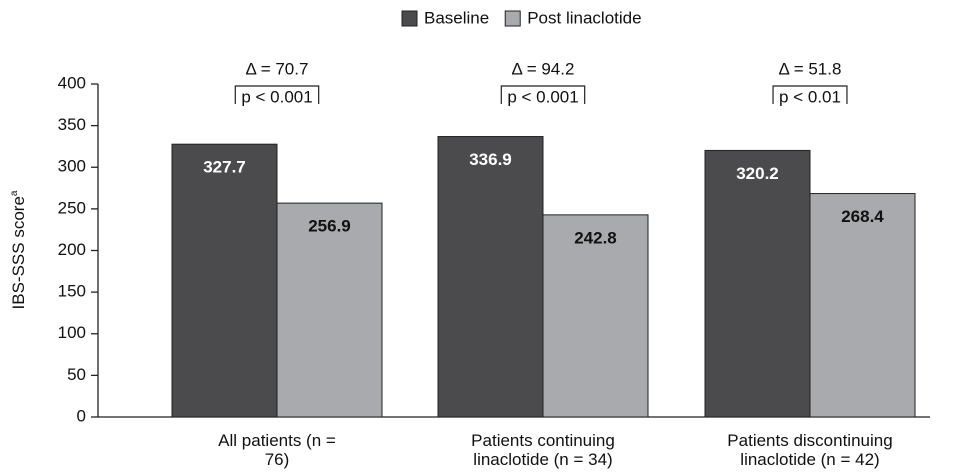 This screenshot has height=475, width=959. Describe the element at coordinates (224, 167) in the screenshot. I see `value-label: 327.7` at that location.